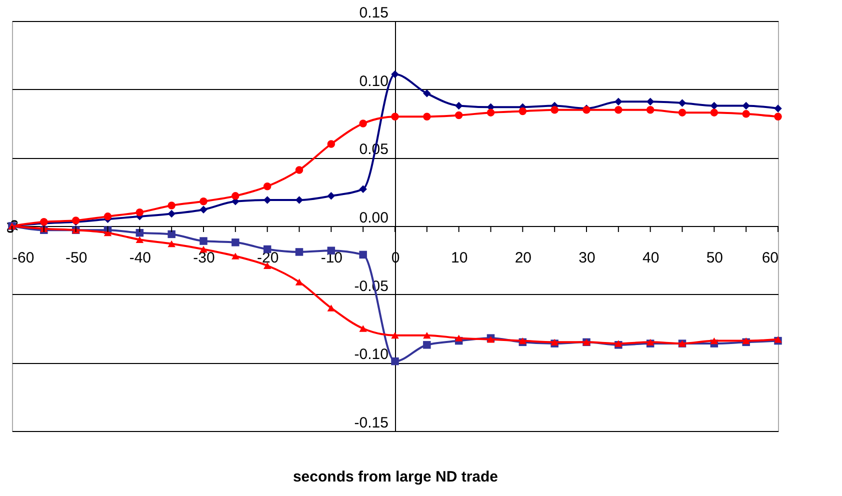  What do you see at coordinates (76, 258) in the screenshot?
I see `x-tick-label: -50` at bounding box center [76, 258].